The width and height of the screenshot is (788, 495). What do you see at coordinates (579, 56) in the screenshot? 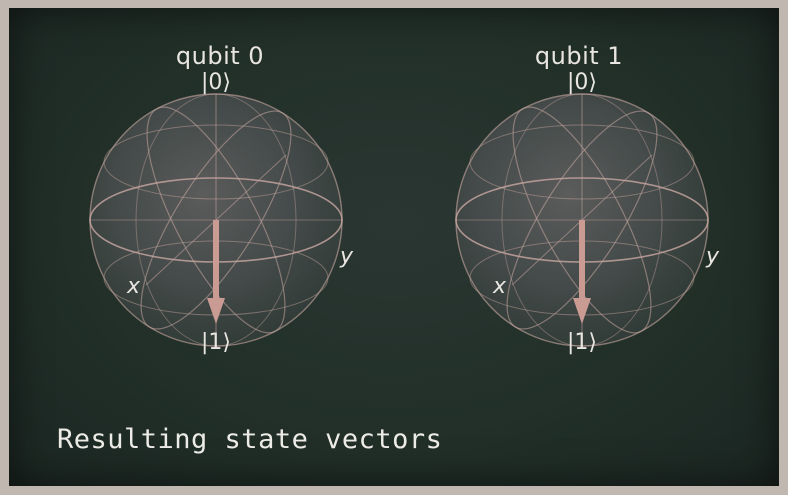
I see `sphere-title: qubit 1` at bounding box center [579, 56].